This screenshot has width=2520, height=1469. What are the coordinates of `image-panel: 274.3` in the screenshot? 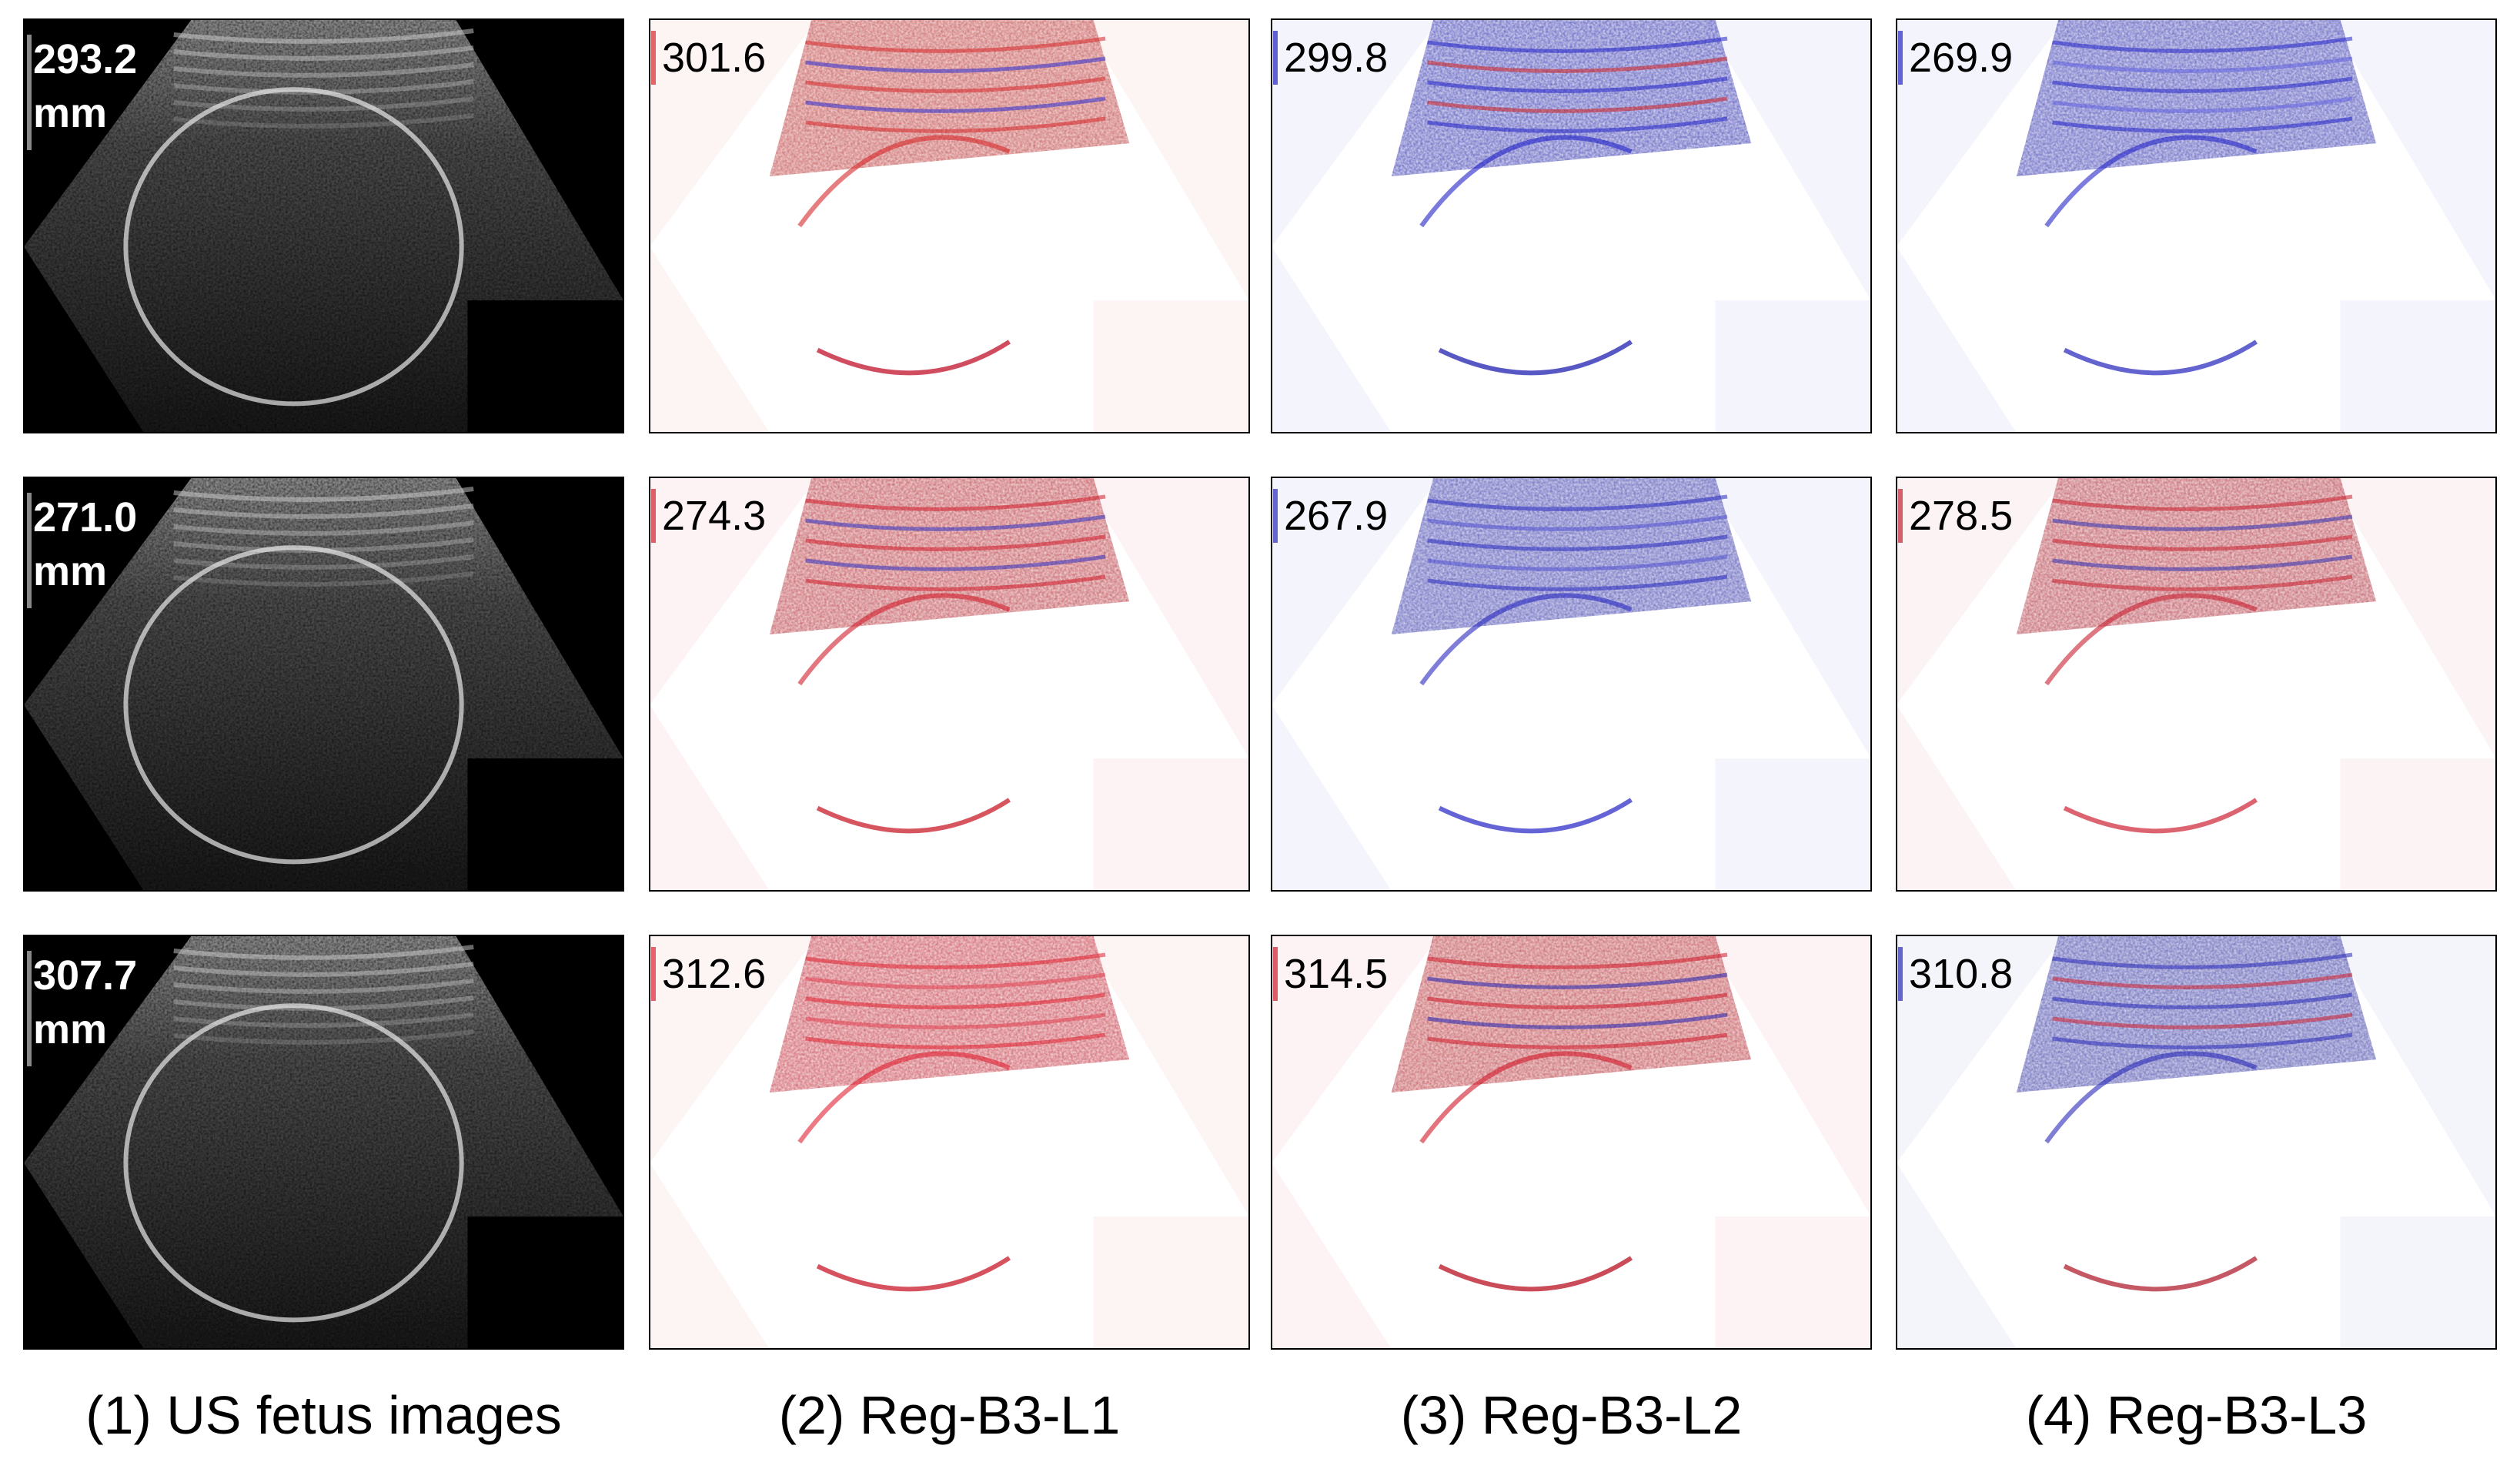 It's located at (949, 684).